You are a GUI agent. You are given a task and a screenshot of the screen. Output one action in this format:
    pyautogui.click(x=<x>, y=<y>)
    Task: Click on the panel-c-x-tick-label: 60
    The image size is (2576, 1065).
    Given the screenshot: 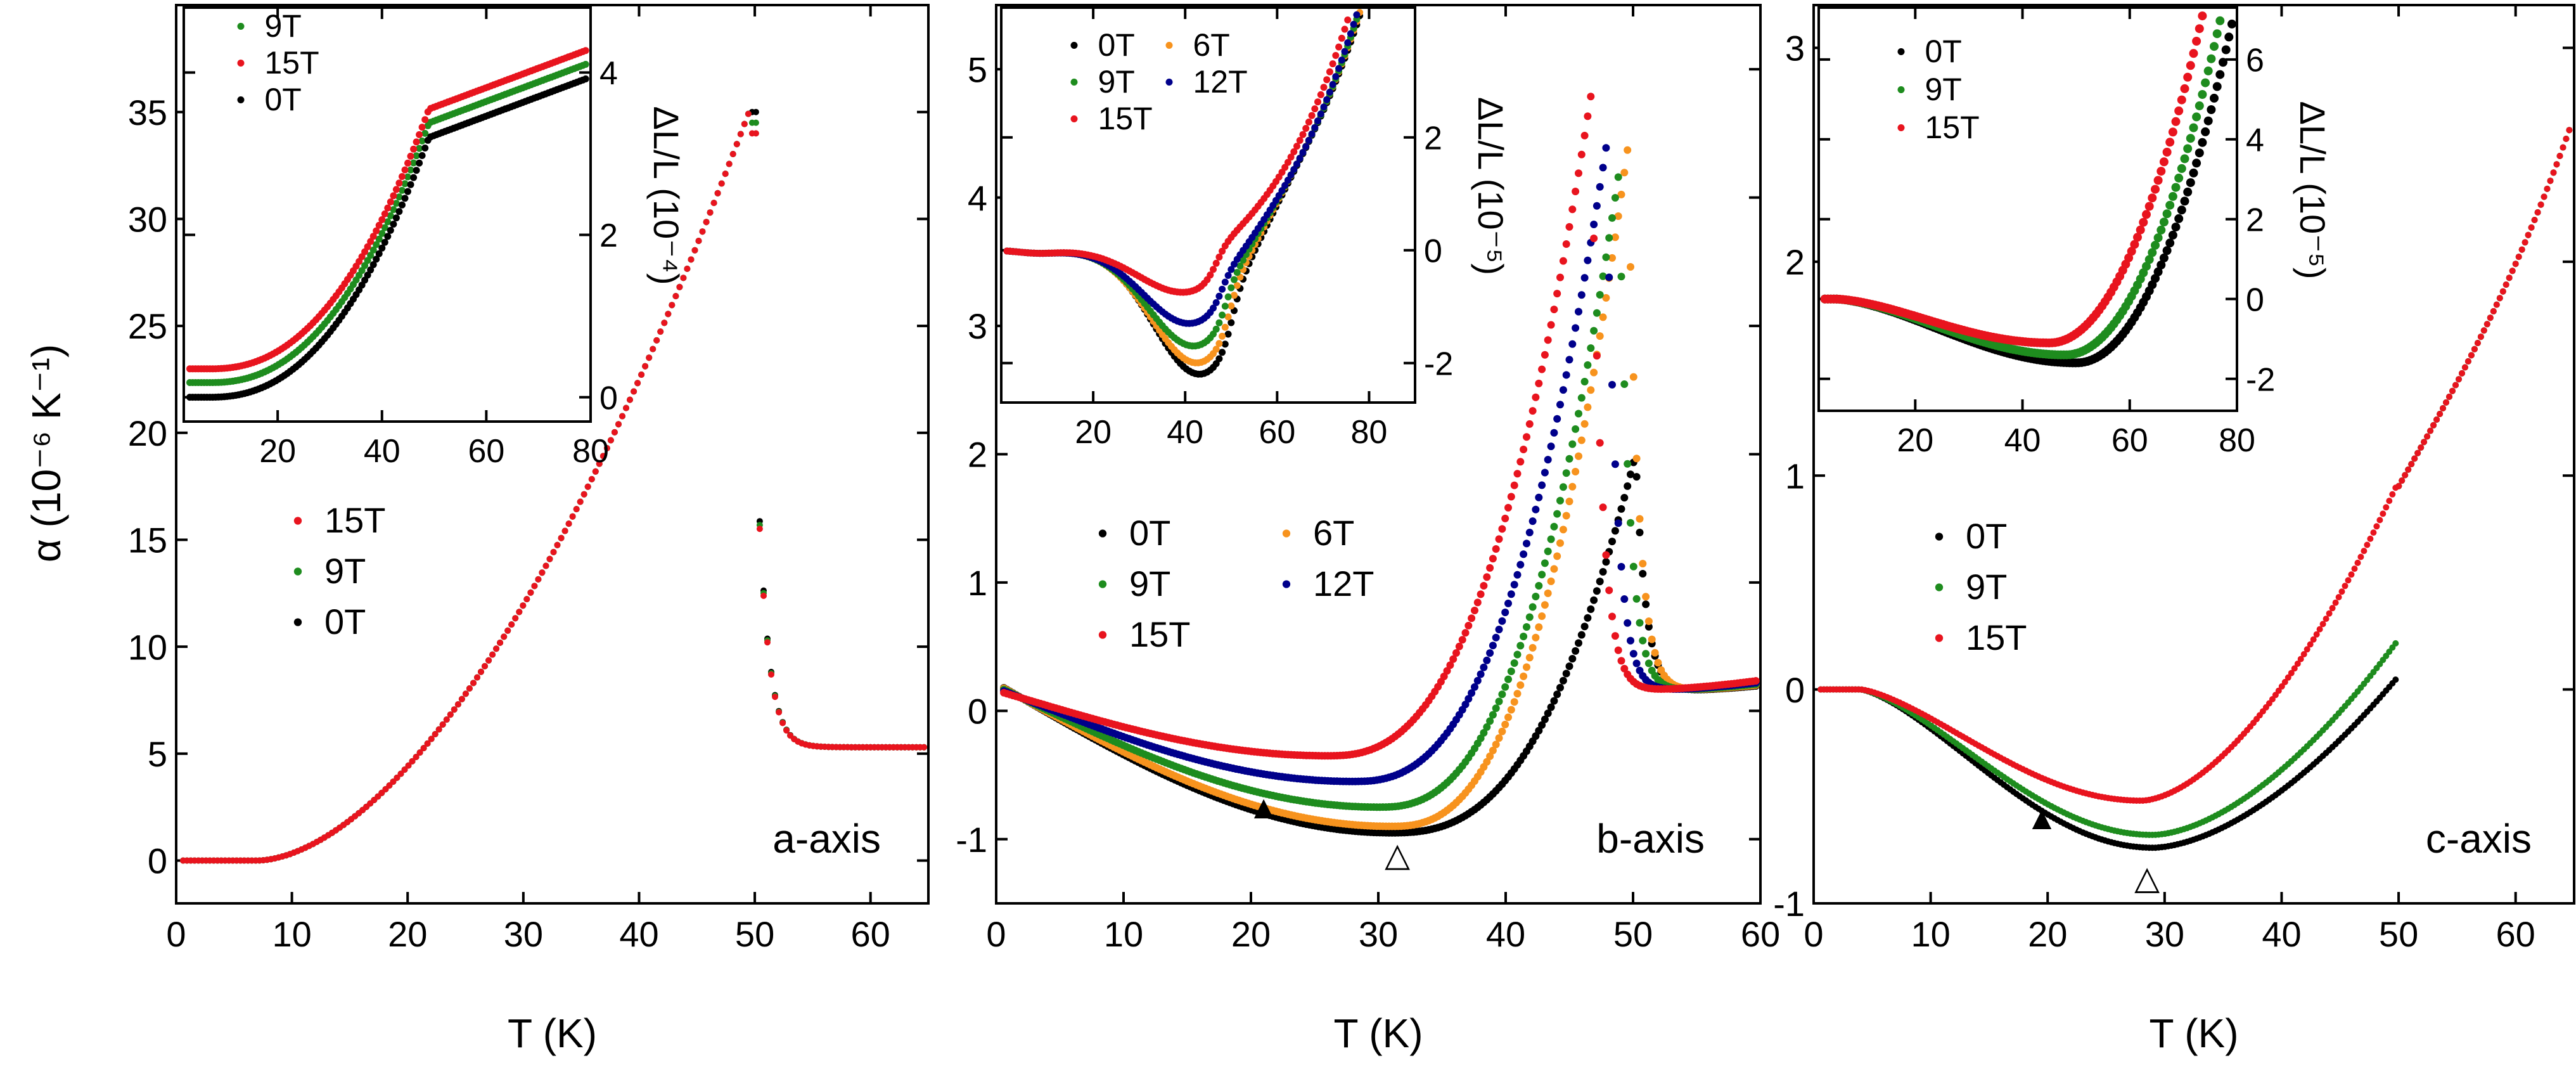 What is the action you would take?
    pyautogui.click(x=2515, y=934)
    